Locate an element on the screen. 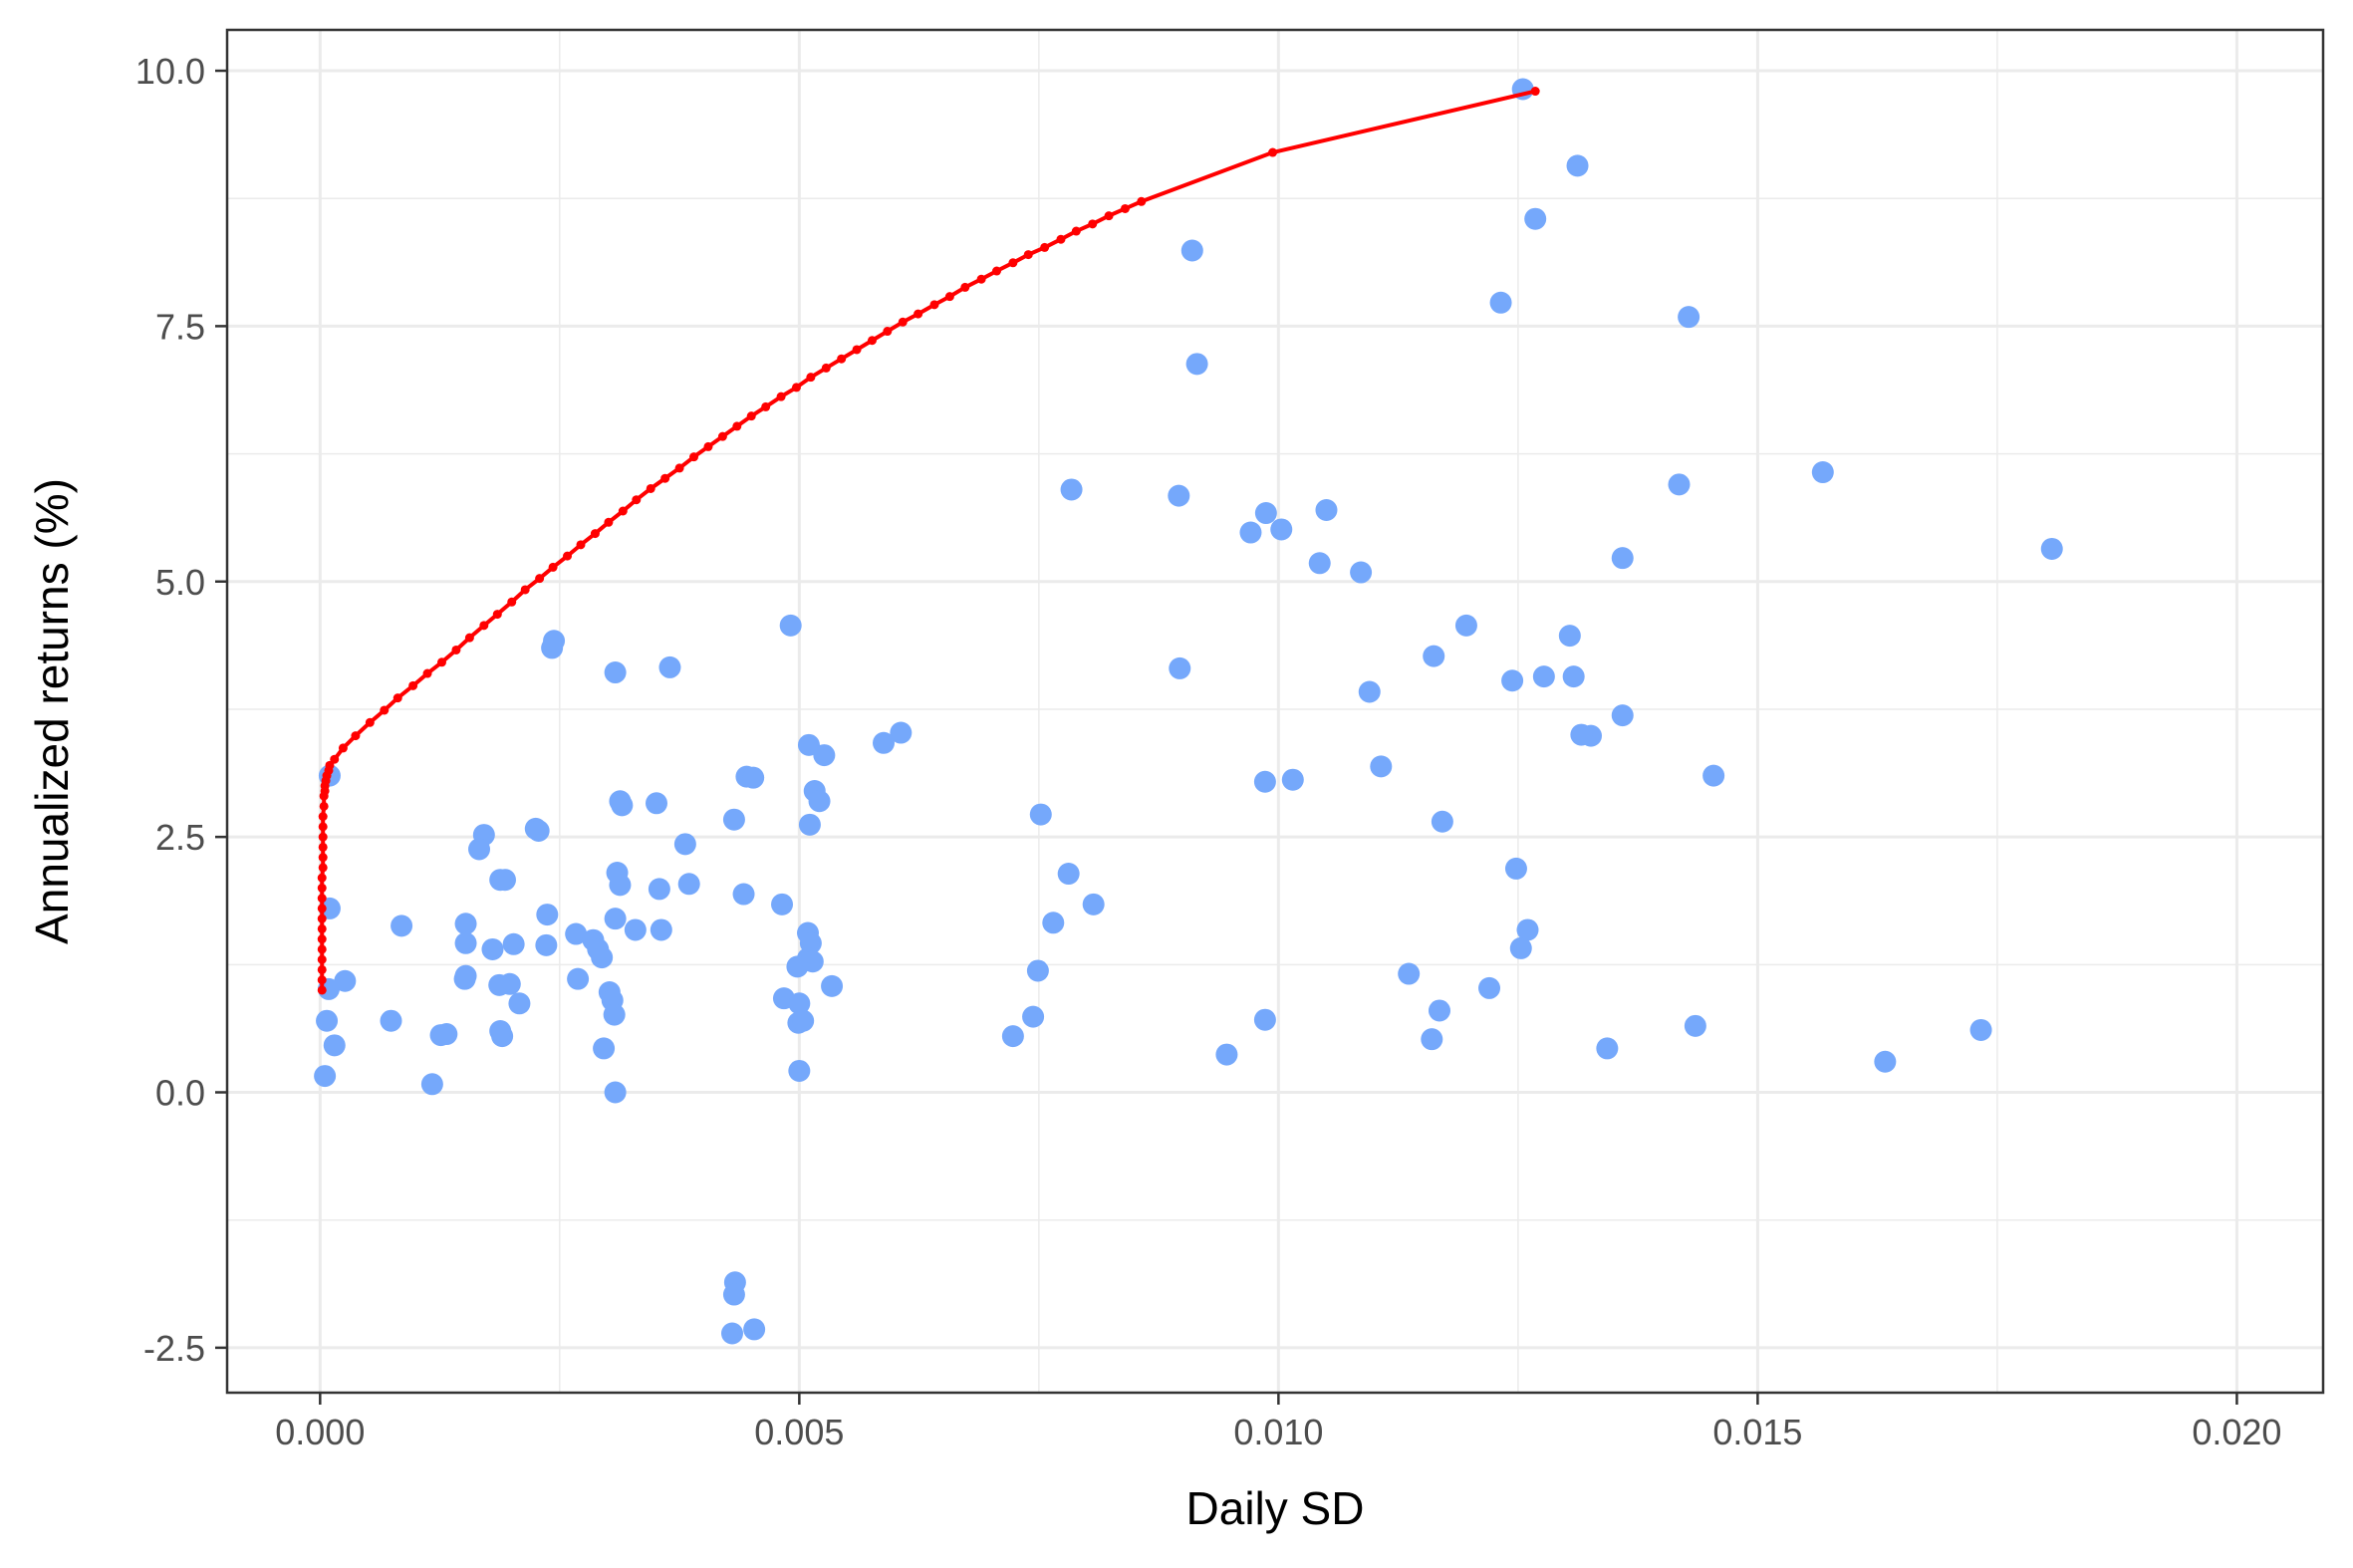 This screenshot has width=2353, height=1568. y-tick-label: 0.0 is located at coordinates (180, 1093).